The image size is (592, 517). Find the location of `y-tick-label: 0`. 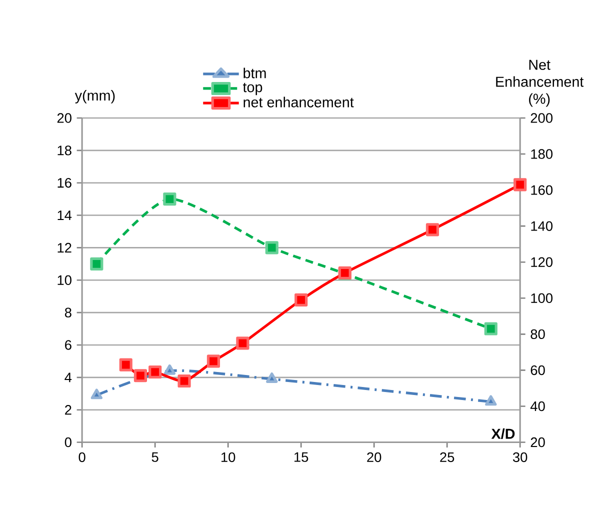

y-tick-label: 0 is located at coordinates (68, 443).